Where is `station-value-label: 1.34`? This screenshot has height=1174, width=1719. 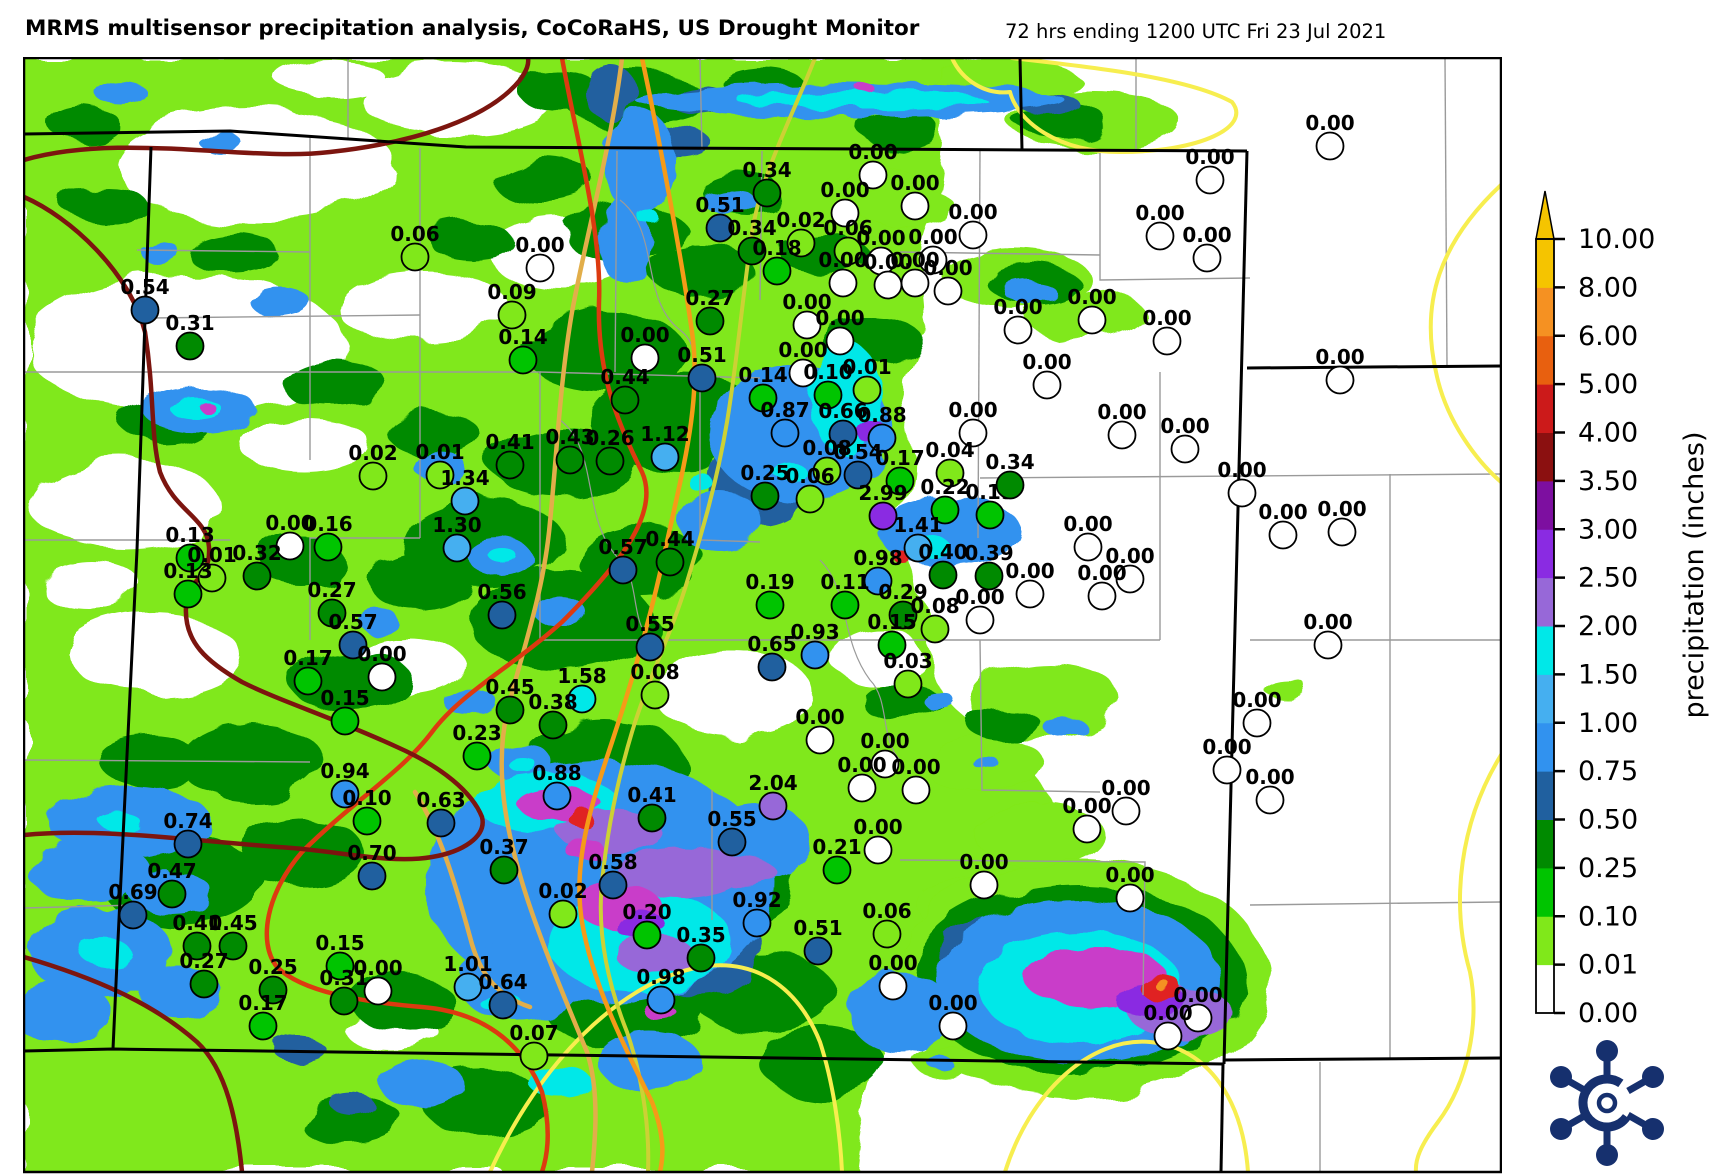
station-value-label: 1.34 is located at coordinates (464, 478).